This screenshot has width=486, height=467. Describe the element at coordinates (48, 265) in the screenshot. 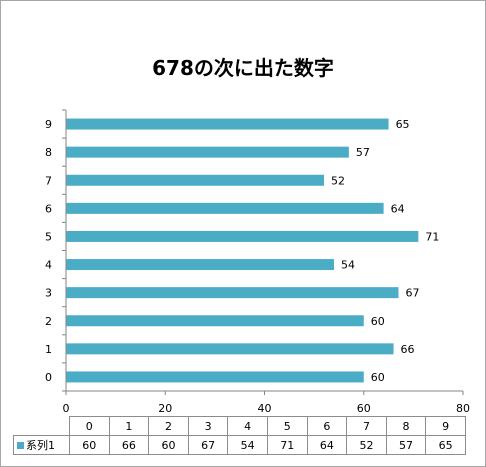

I see `y-tick-label: 4` at that location.